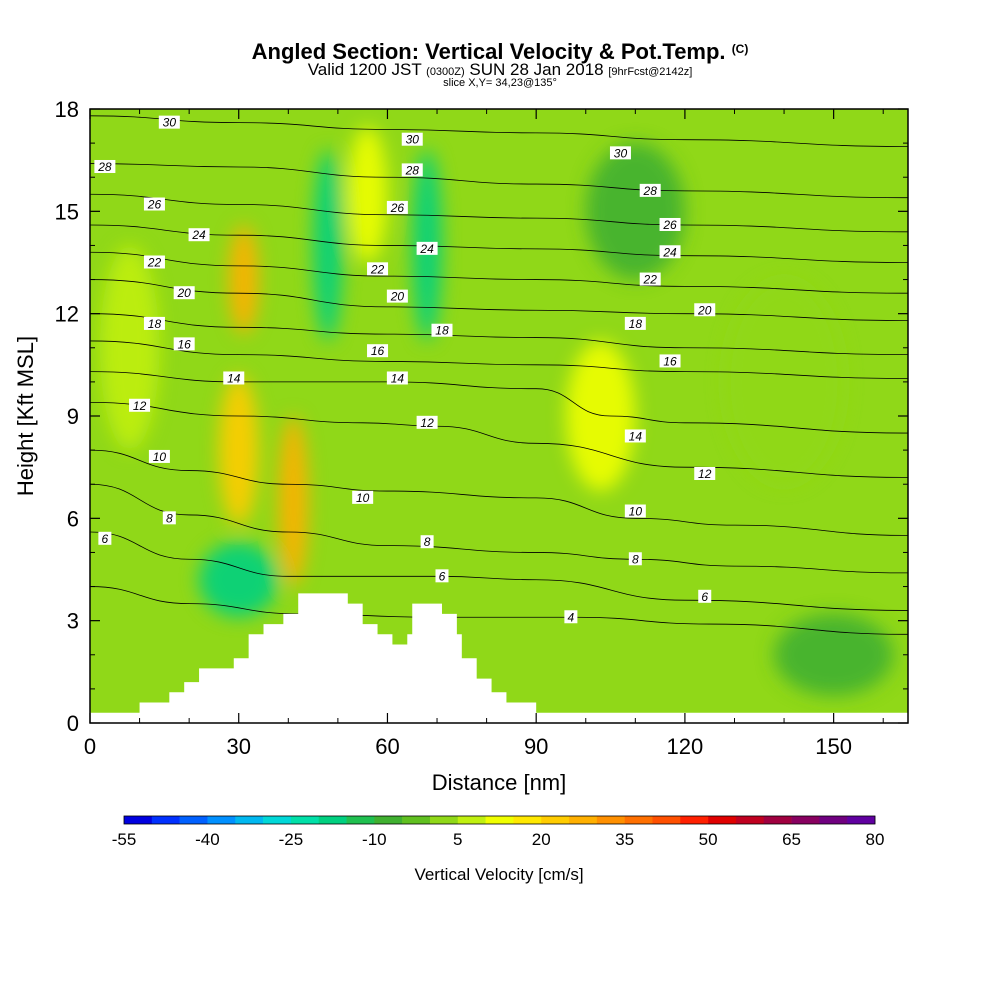 The image size is (1000, 1000). Describe the element at coordinates (73, 518) in the screenshot. I see `y-tick-label: 6` at that location.